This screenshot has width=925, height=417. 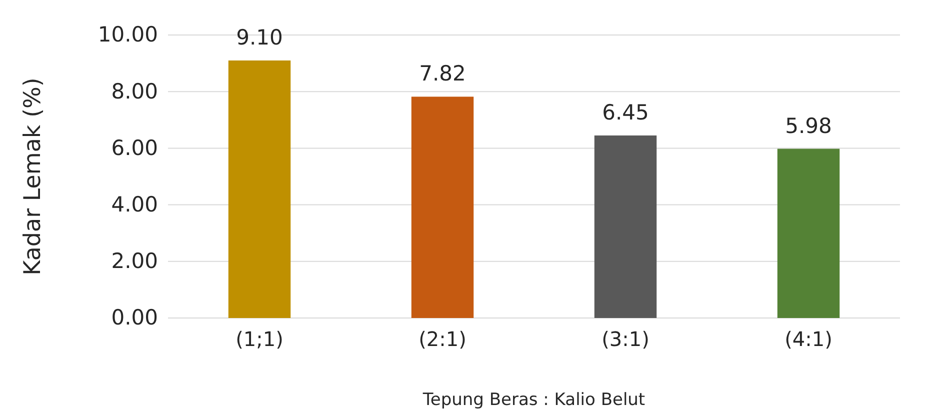 What do you see at coordinates (134, 204) in the screenshot?
I see `y-tick-label: 4.00` at bounding box center [134, 204].